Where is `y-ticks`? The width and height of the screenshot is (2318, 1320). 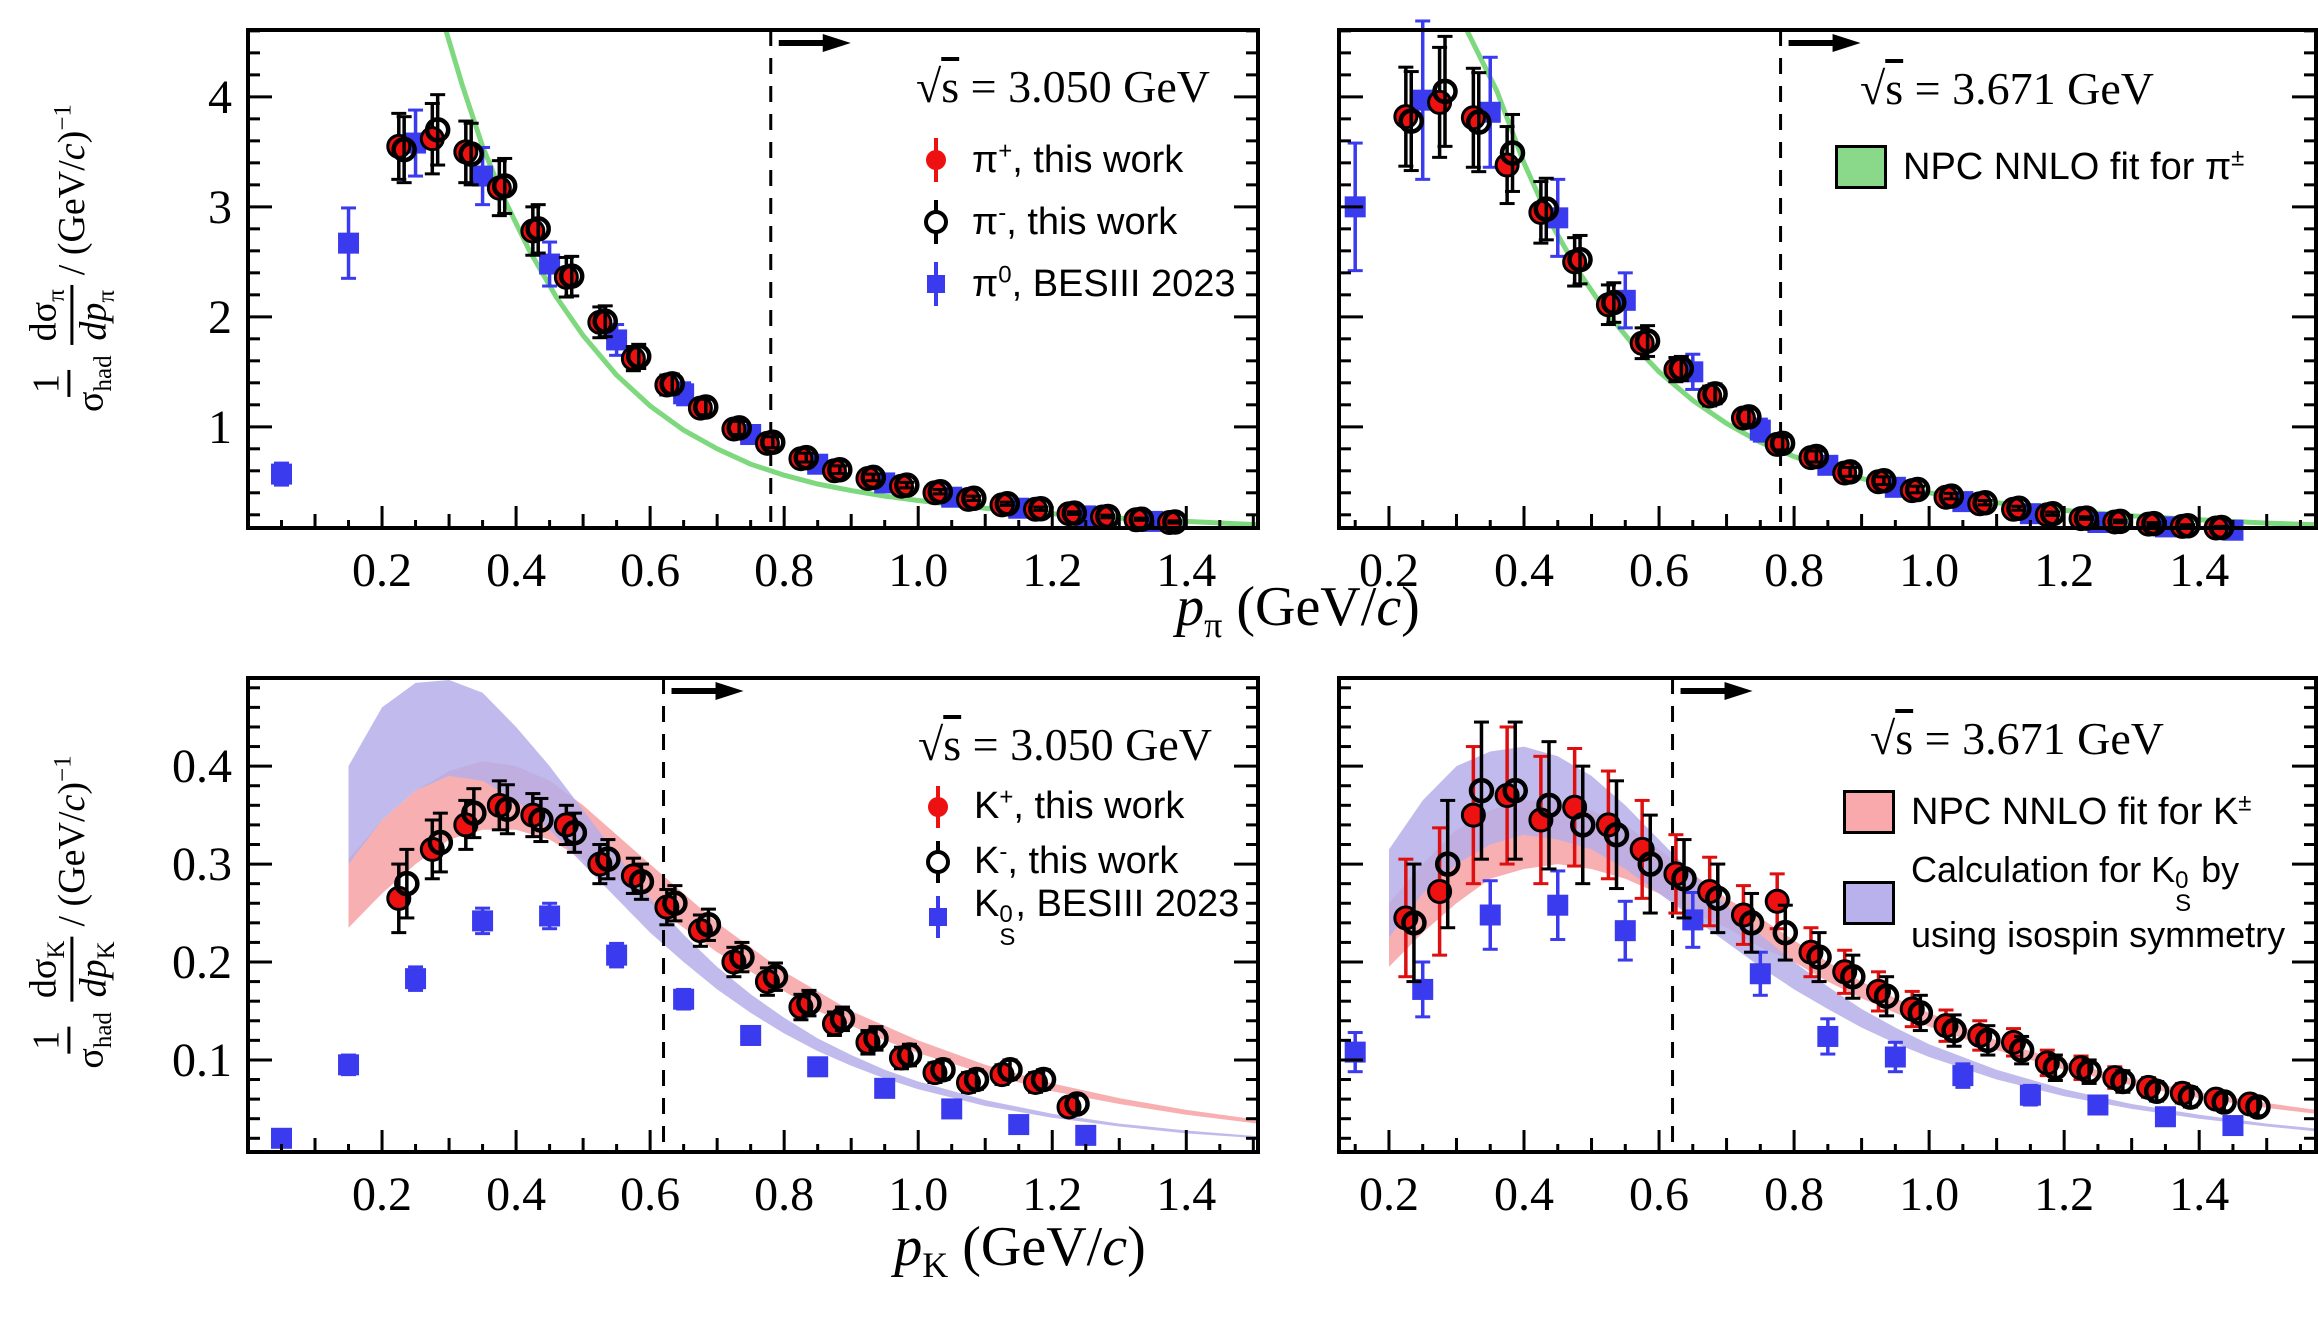
y-ticks is located at coordinates (1827, 913).